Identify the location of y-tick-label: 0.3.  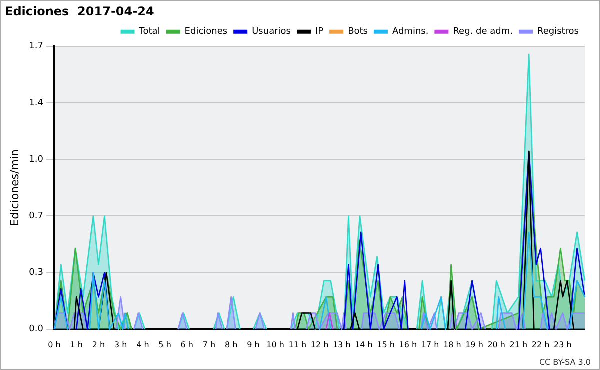
(36, 273).